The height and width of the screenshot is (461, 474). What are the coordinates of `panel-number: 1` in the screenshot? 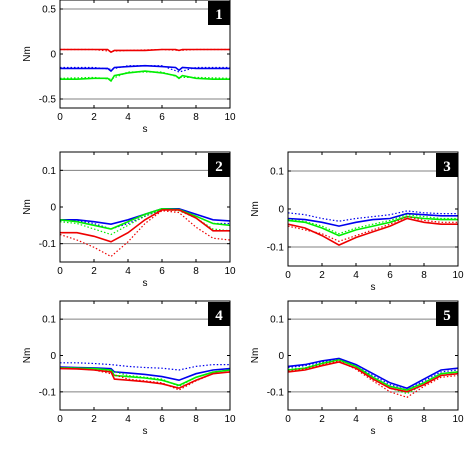 It's located at (219, 15).